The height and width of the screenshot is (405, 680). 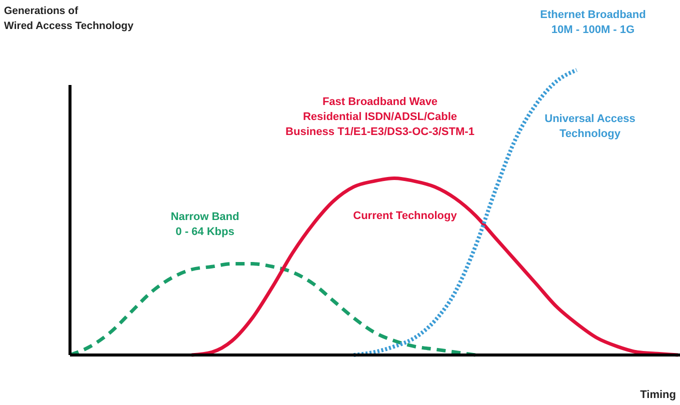 What do you see at coordinates (69, 18) in the screenshot?
I see `y-axis-title: Generations of Wired Access Technology` at bounding box center [69, 18].